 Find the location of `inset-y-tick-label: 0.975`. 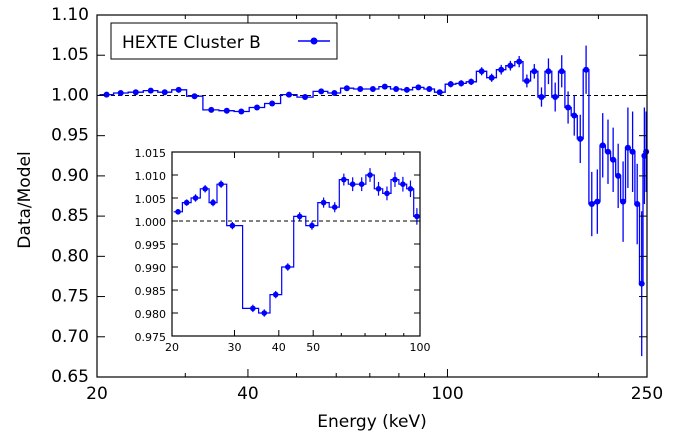

inset-y-tick-label: 0.975 is located at coordinates (151, 337).